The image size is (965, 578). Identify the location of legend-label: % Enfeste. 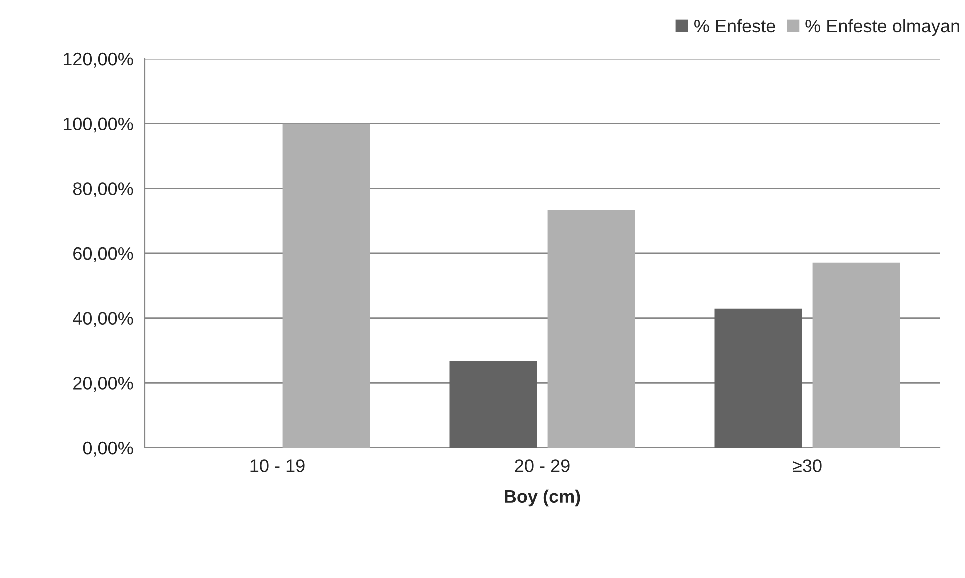
(735, 26).